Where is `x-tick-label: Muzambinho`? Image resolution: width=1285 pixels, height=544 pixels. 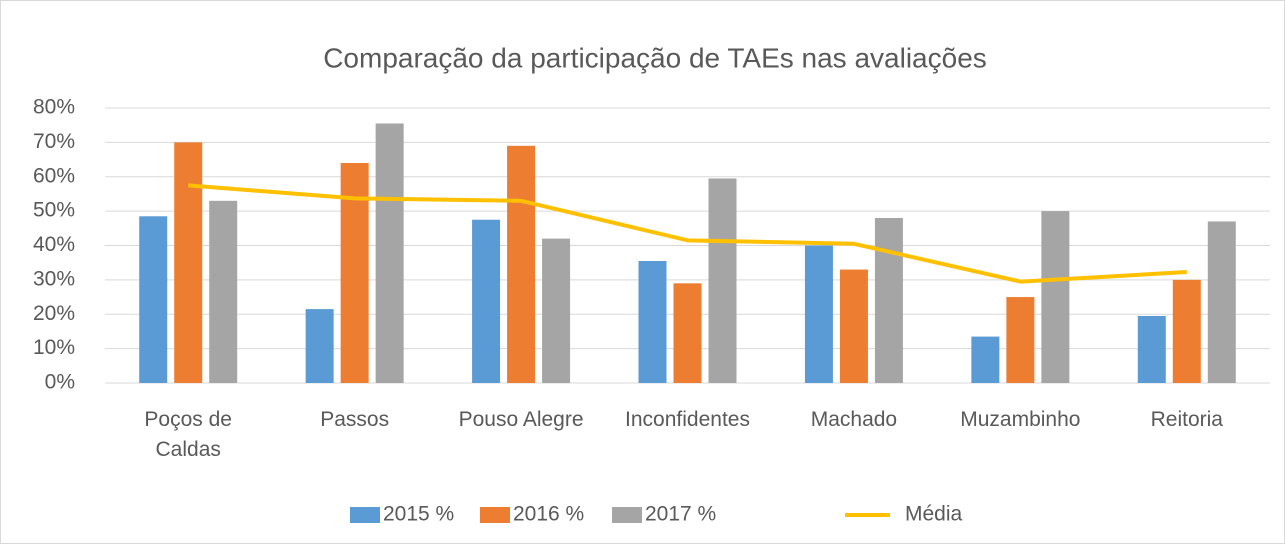
x-tick-label: Muzambinho is located at coordinates (1020, 419).